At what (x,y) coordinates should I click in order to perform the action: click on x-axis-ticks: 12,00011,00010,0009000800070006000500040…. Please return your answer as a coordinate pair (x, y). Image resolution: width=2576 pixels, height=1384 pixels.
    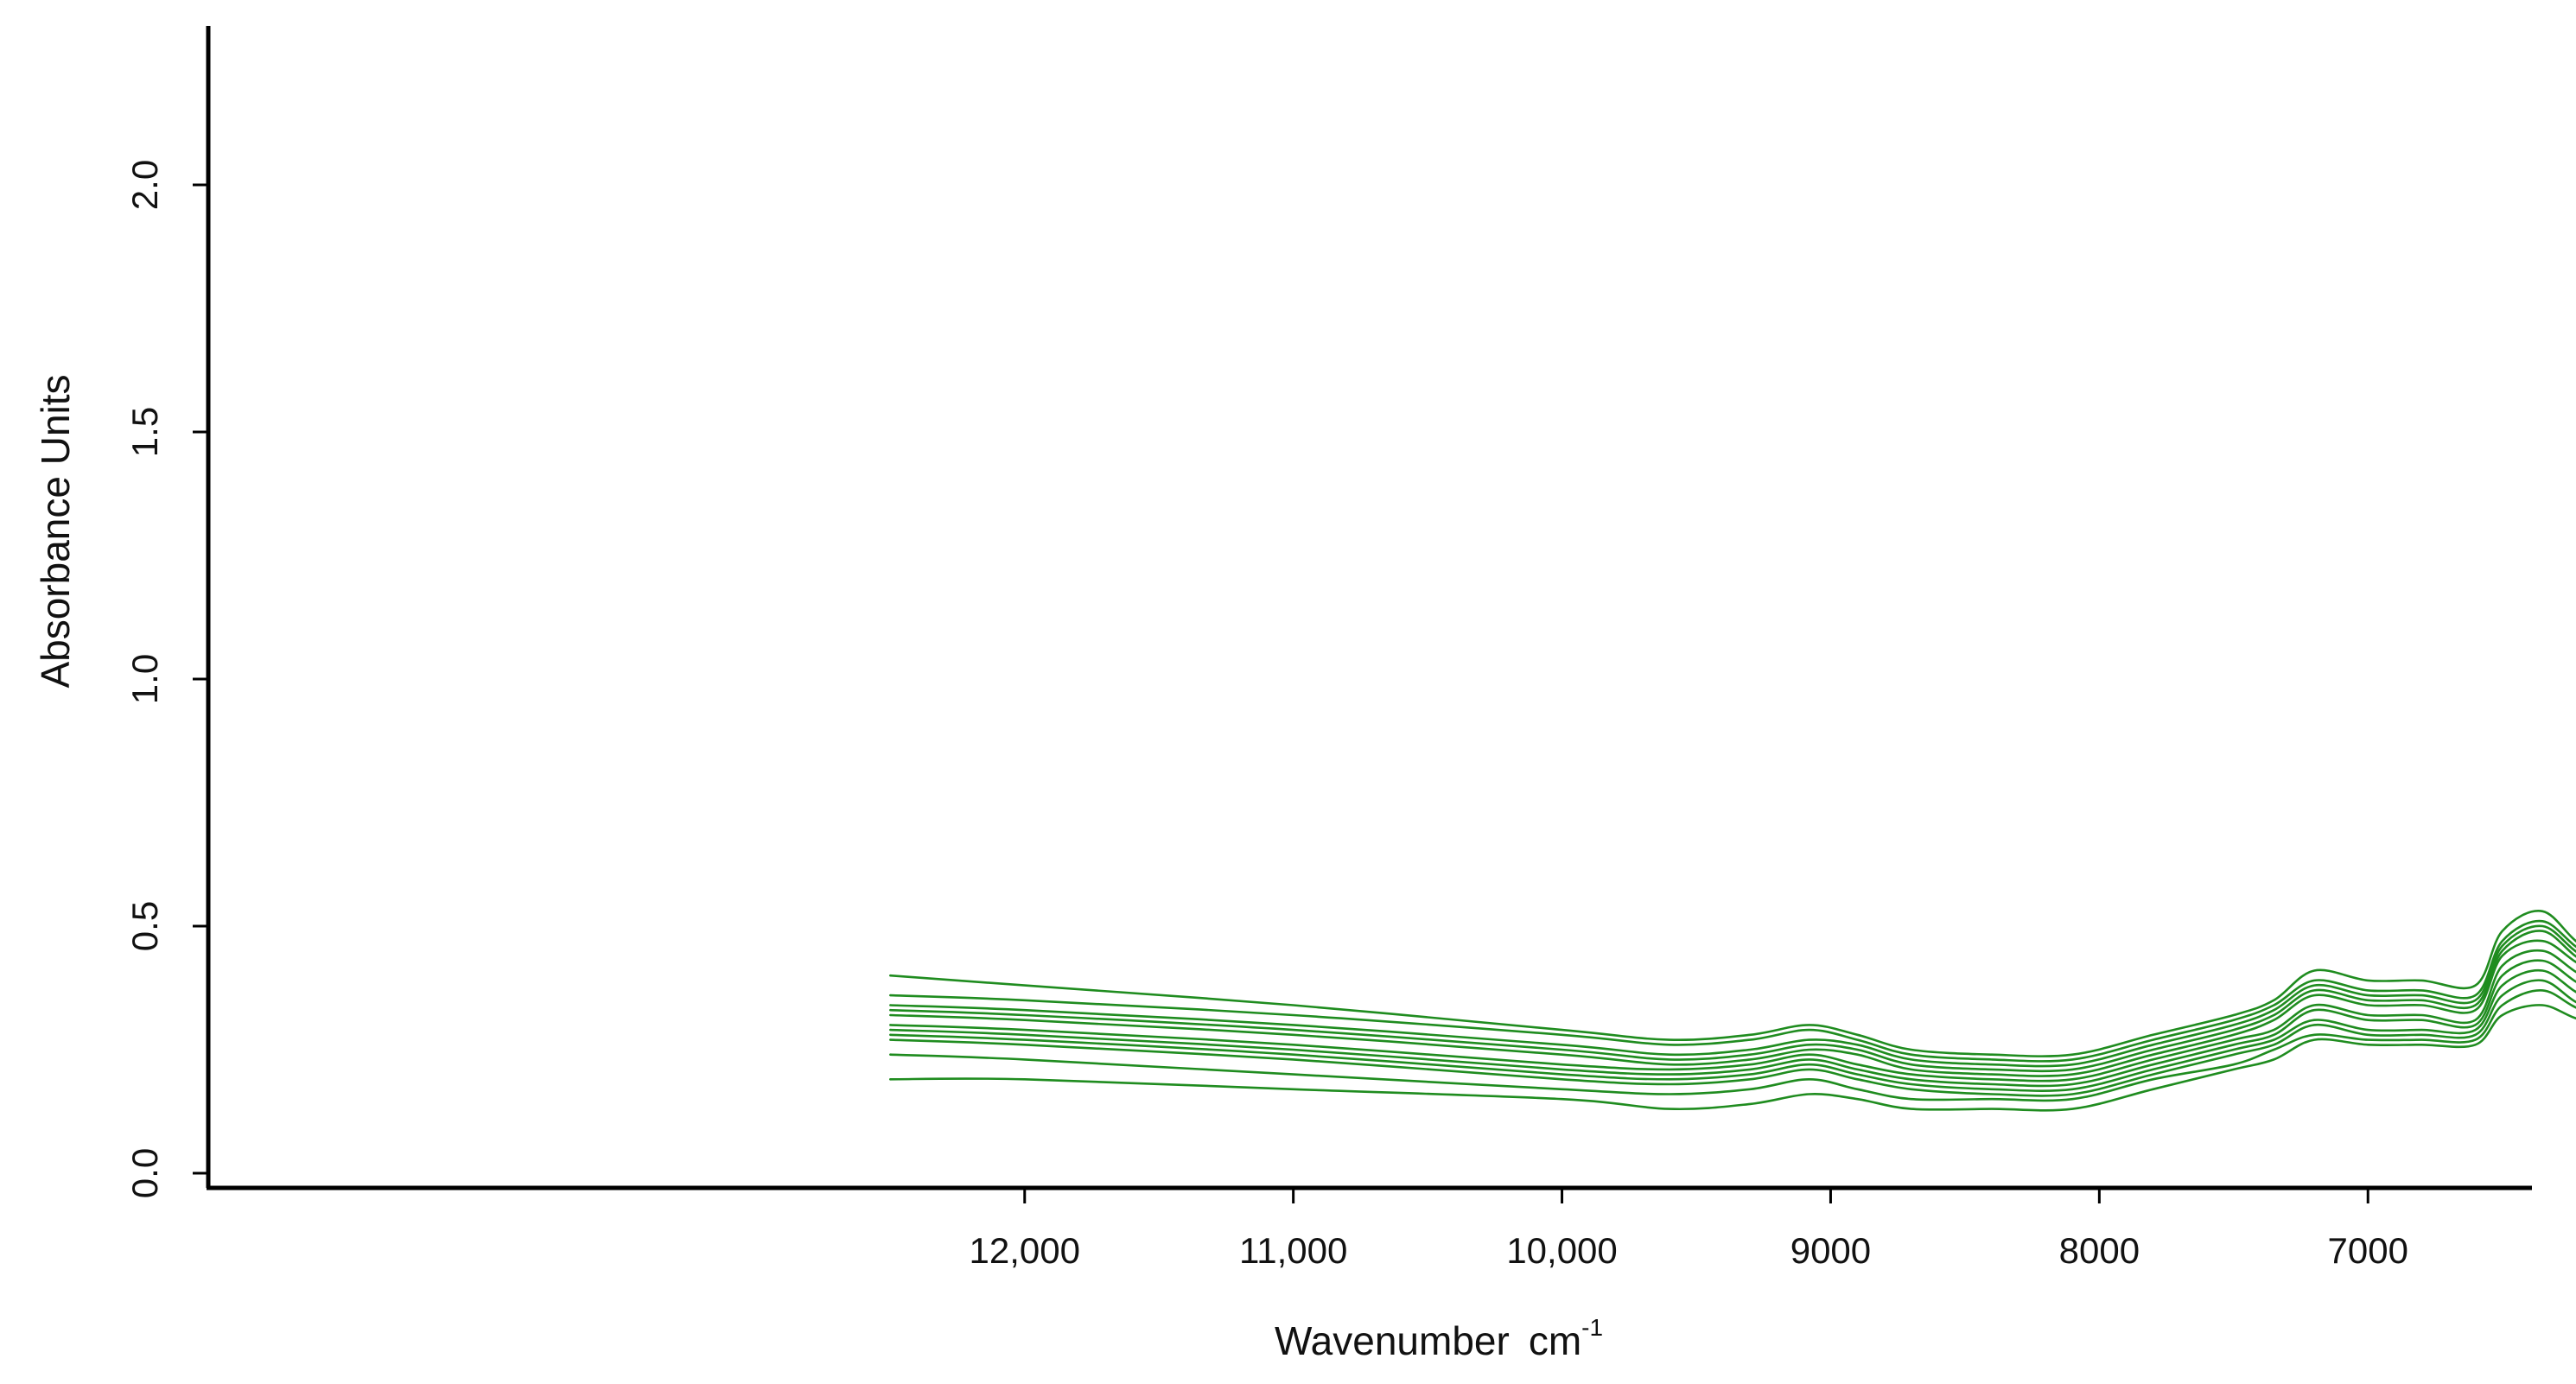
    Looking at the image, I should click on (1689, 1229).